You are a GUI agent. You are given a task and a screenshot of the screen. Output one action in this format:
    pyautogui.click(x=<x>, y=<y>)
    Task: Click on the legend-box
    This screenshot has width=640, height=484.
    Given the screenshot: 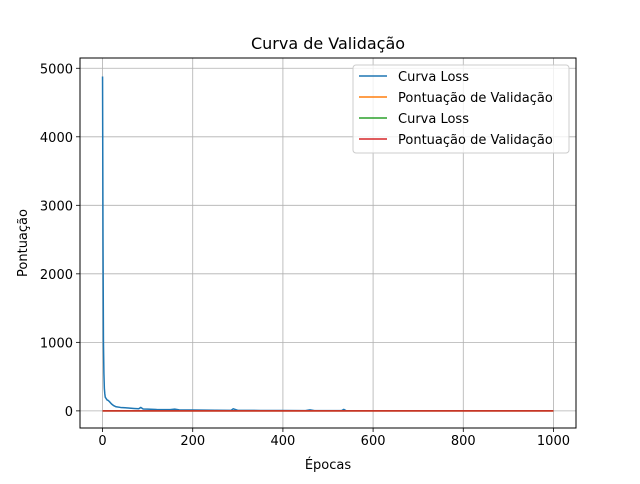 What is the action you would take?
    pyautogui.click(x=461, y=109)
    